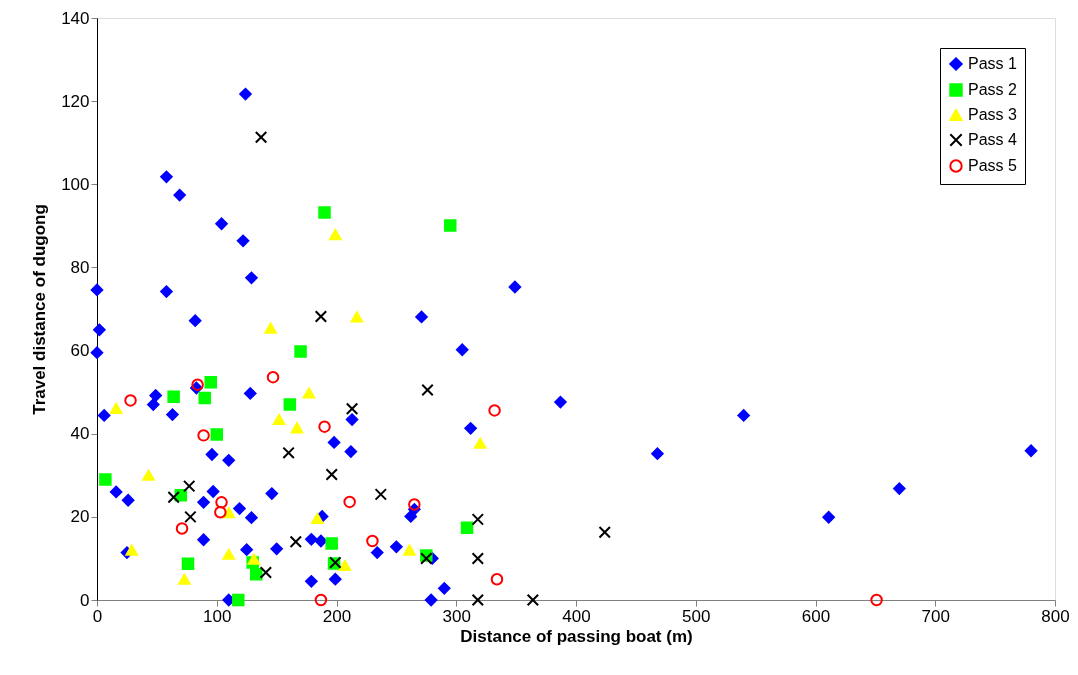 Image resolution: width=1078 pixels, height=675 pixels. Describe the element at coordinates (993, 89) in the screenshot. I see `legend-label: Pass 2` at that location.